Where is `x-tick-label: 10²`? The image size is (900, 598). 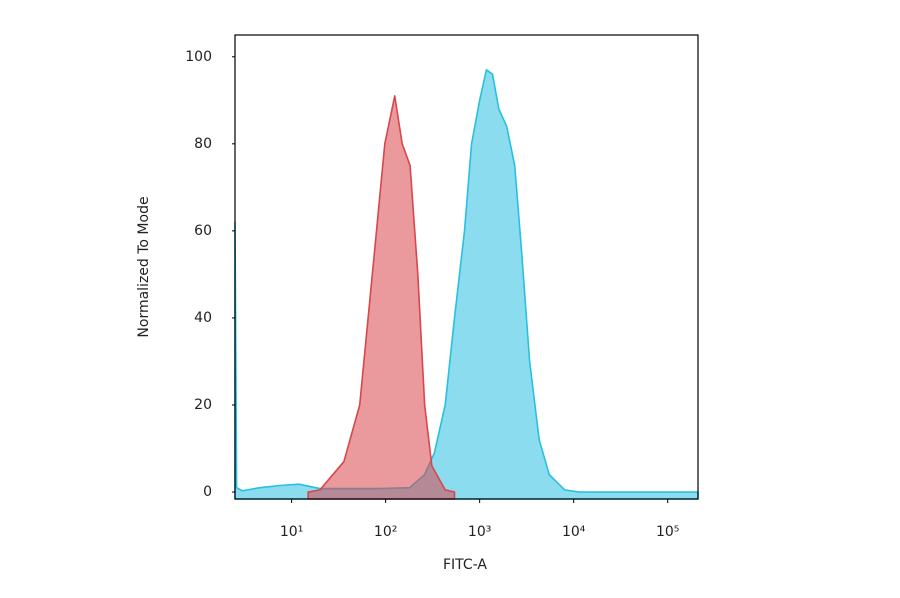
x-tick-label: 10² is located at coordinates (385, 532).